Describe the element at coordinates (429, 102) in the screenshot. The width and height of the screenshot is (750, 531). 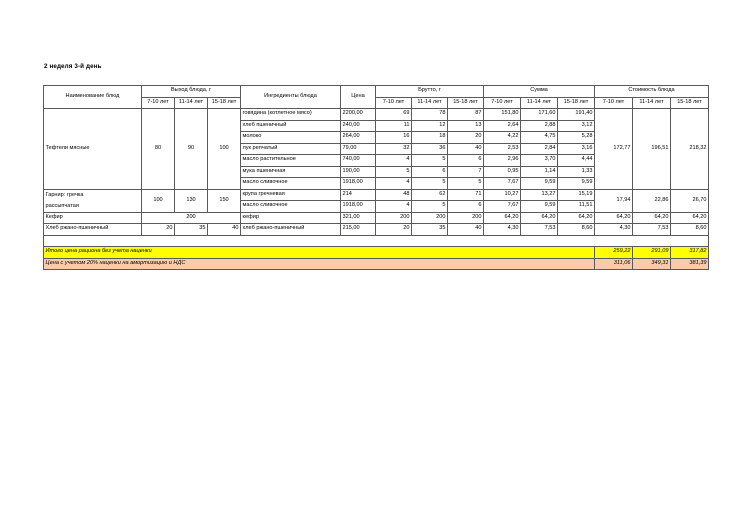
I see `header-gross-age-1: 11-14 лет` at that location.